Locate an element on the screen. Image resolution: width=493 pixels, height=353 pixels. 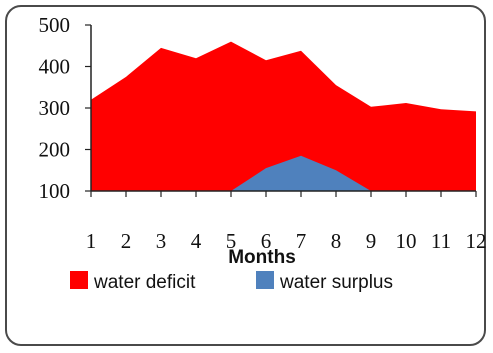
legend-label: water deficit is located at coordinates (144, 282).